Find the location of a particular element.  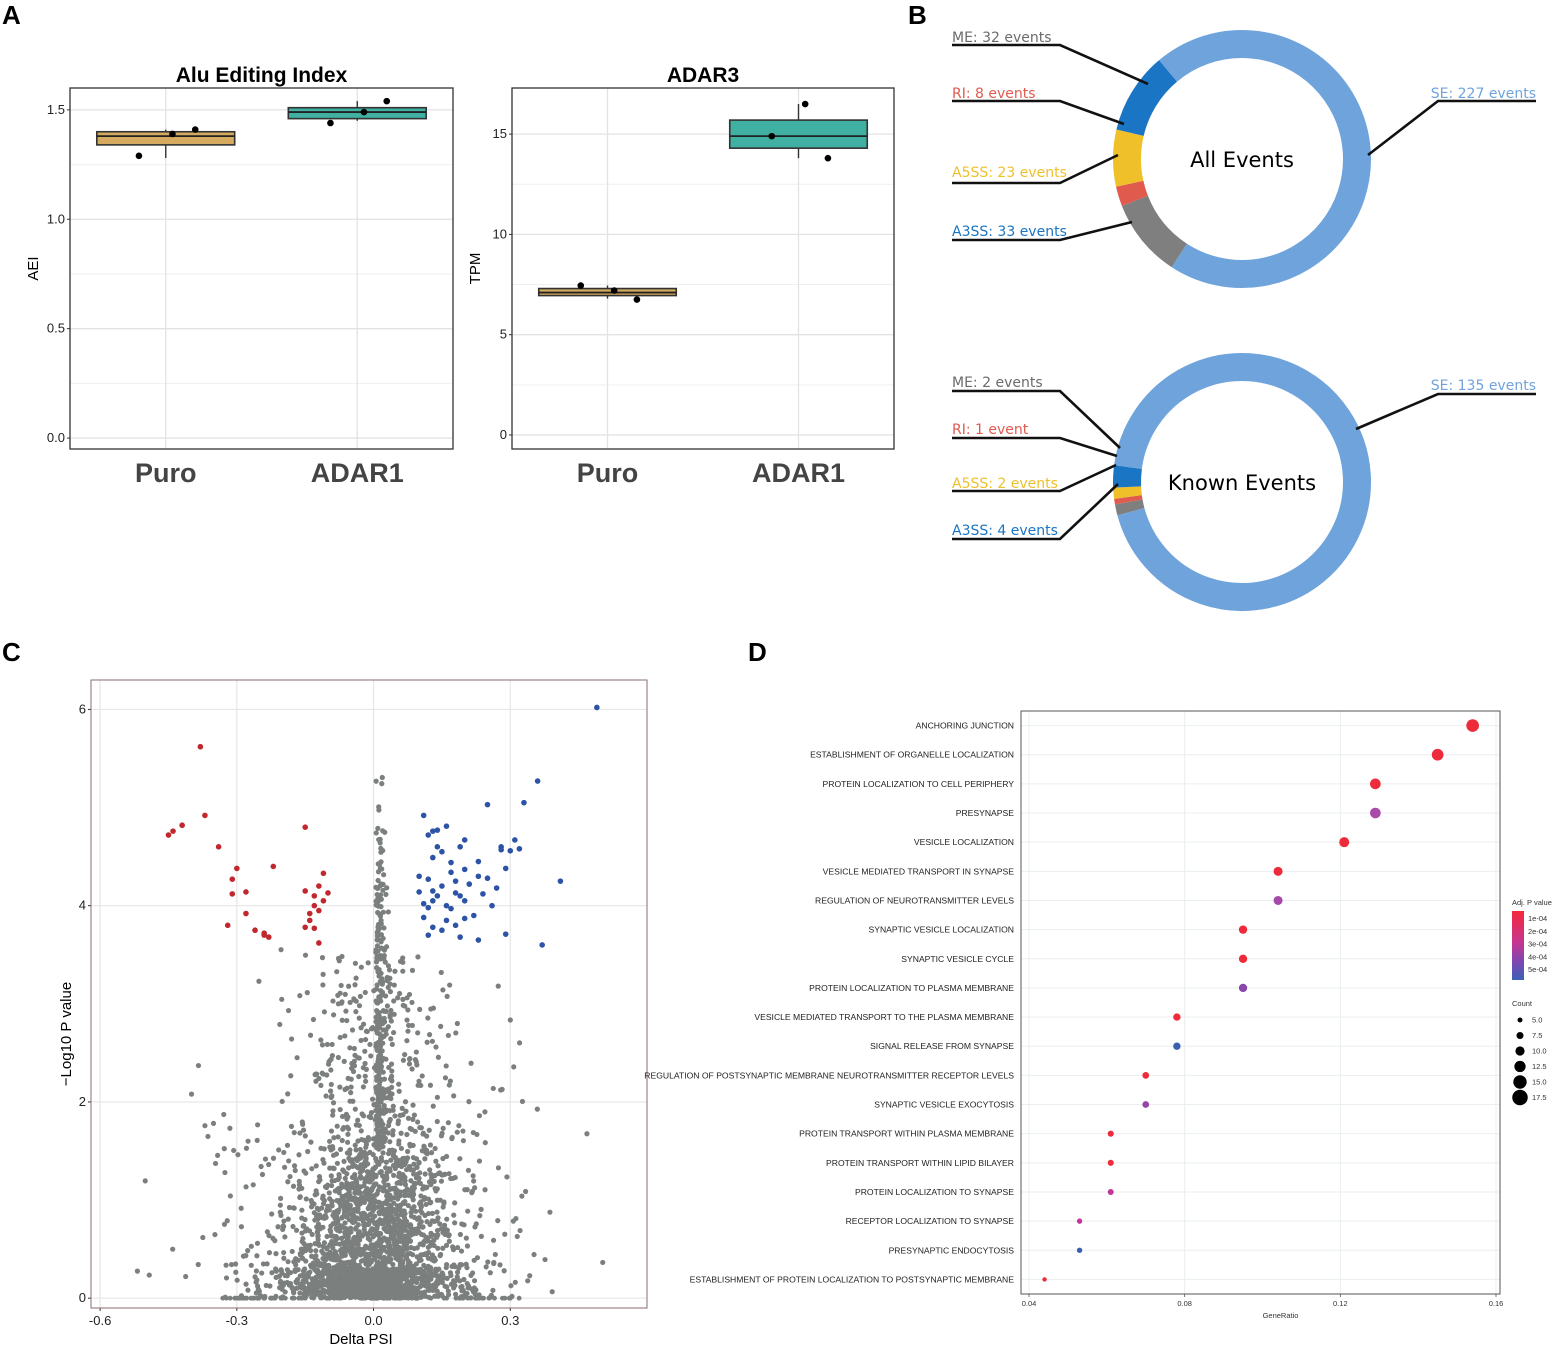

legend-size-tick: 12.5 is located at coordinates (1539, 1066).